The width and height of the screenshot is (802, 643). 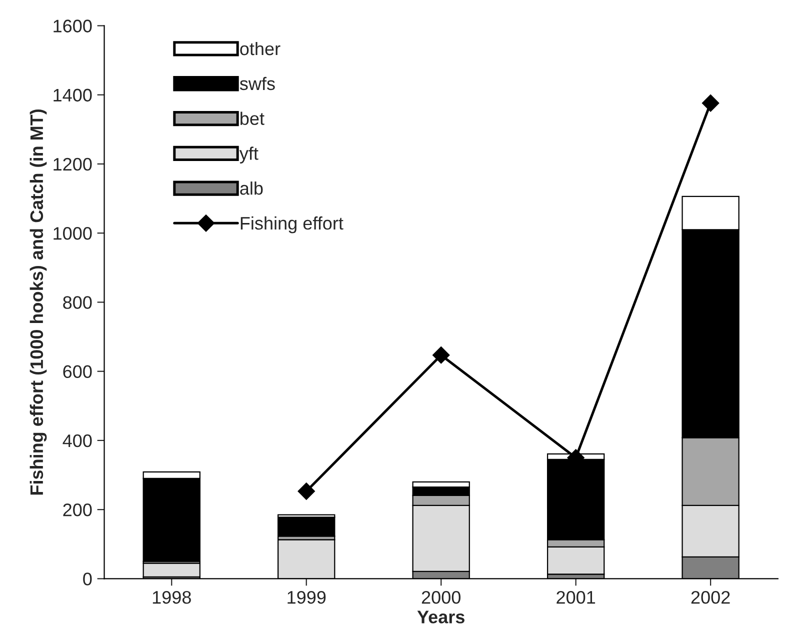 I want to click on y-tick-label: 1400, so click(x=73, y=95).